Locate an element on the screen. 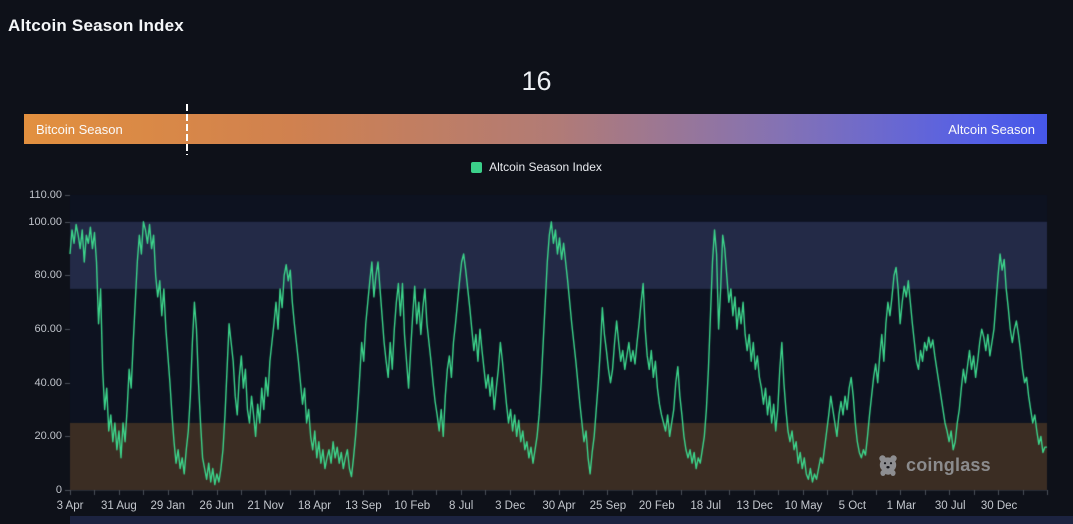  x-axis-label: 10 May is located at coordinates (803, 506).